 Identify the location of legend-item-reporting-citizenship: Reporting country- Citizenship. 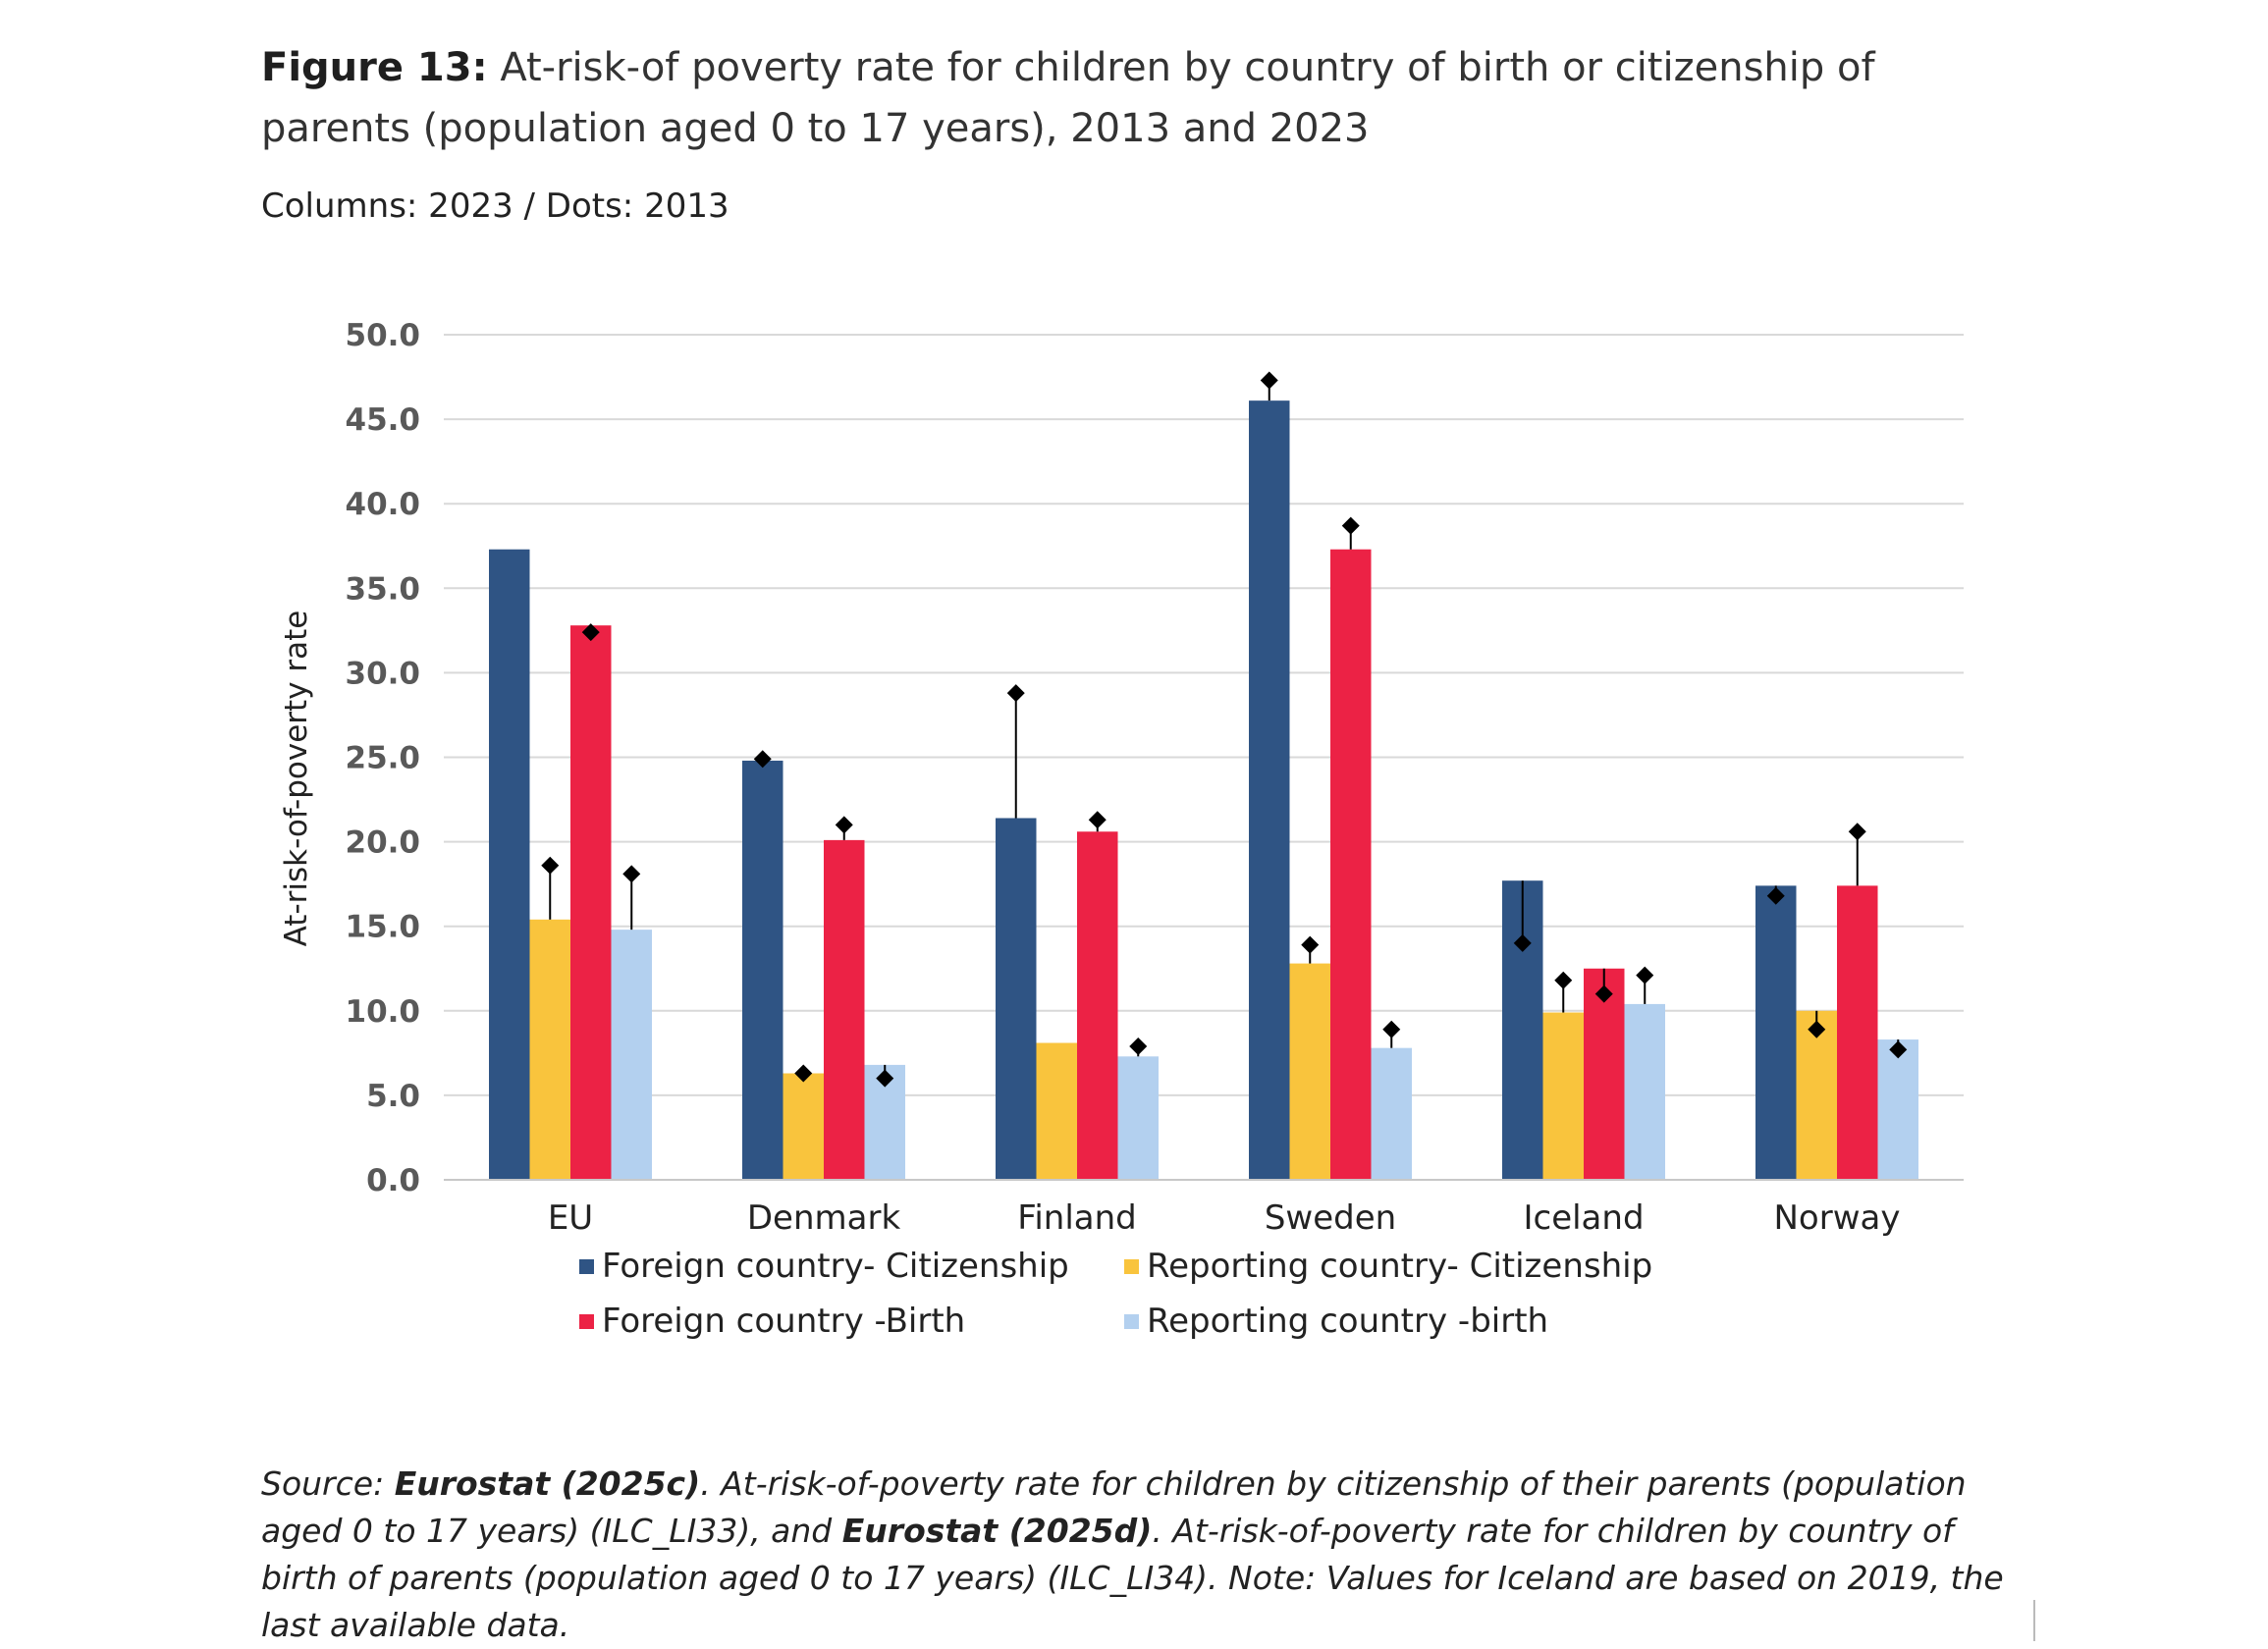
(1419, 1266).